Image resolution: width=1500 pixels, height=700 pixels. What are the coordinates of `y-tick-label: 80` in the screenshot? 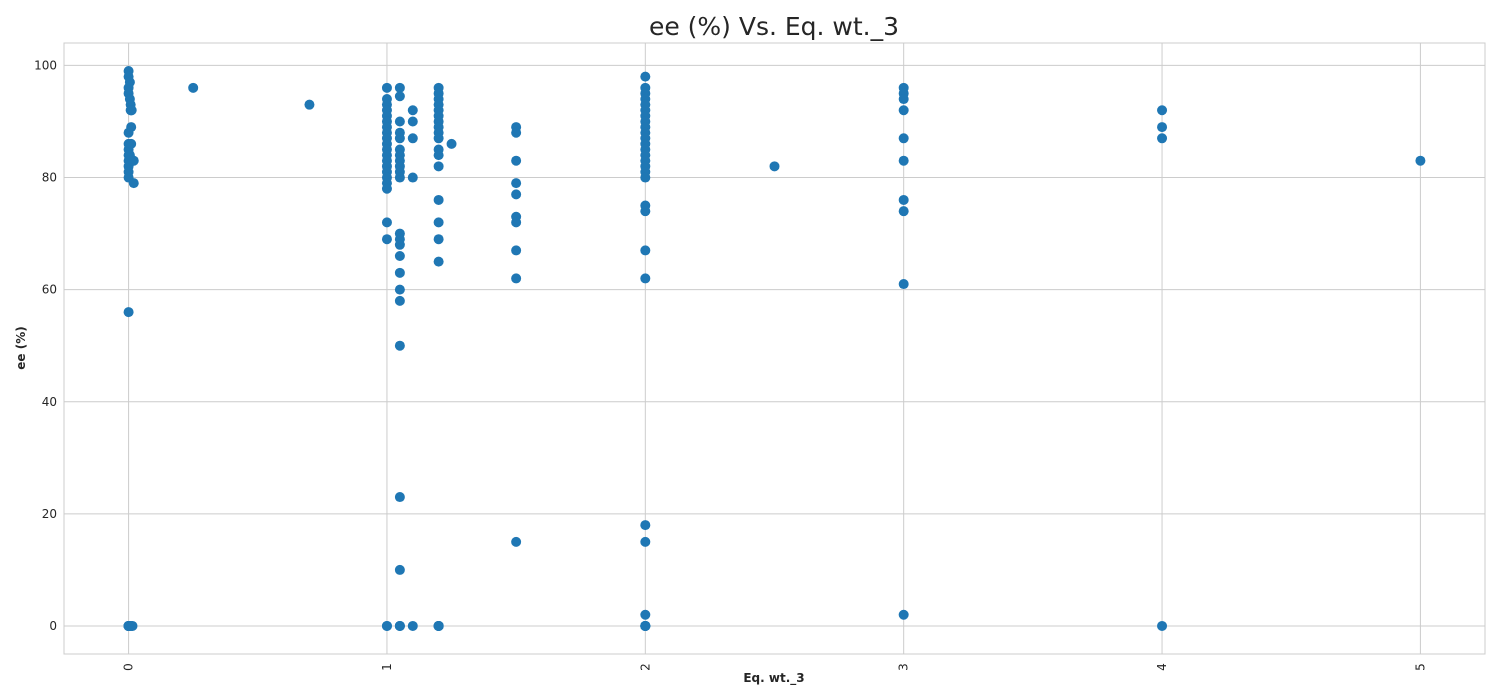 It's located at (49, 178).